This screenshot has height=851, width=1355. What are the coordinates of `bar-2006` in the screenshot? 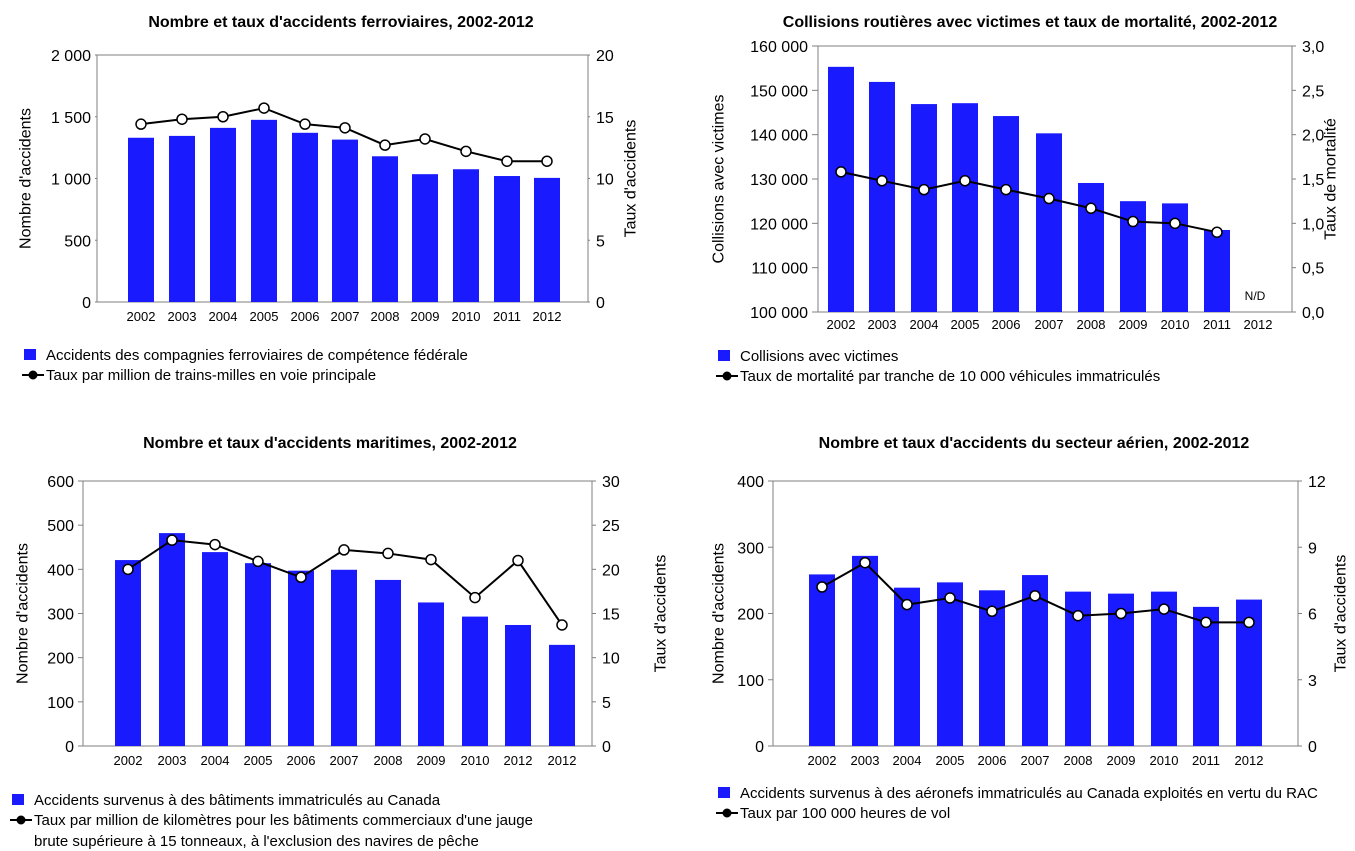 It's located at (305, 217).